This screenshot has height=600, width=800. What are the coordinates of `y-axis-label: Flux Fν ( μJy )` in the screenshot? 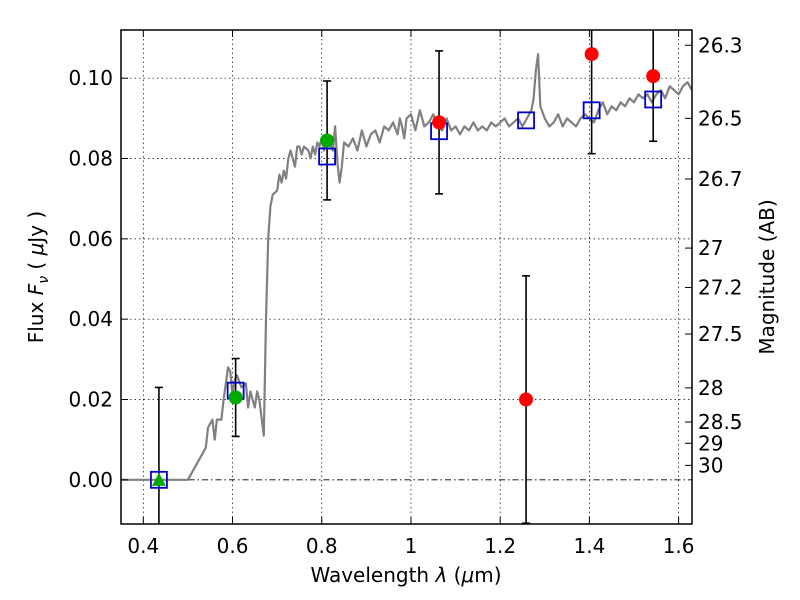 It's located at (38, 277).